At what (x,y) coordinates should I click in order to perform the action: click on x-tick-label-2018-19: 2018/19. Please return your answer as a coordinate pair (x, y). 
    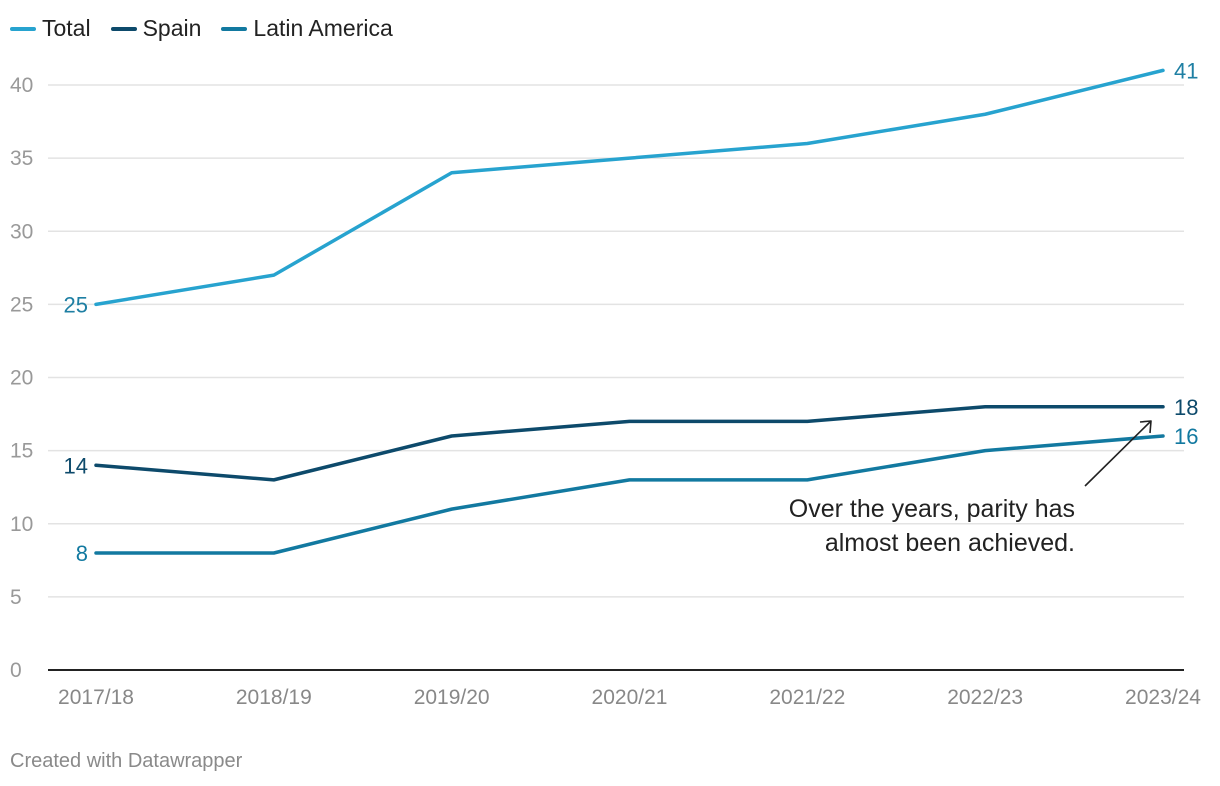
    Looking at the image, I should click on (274, 697).